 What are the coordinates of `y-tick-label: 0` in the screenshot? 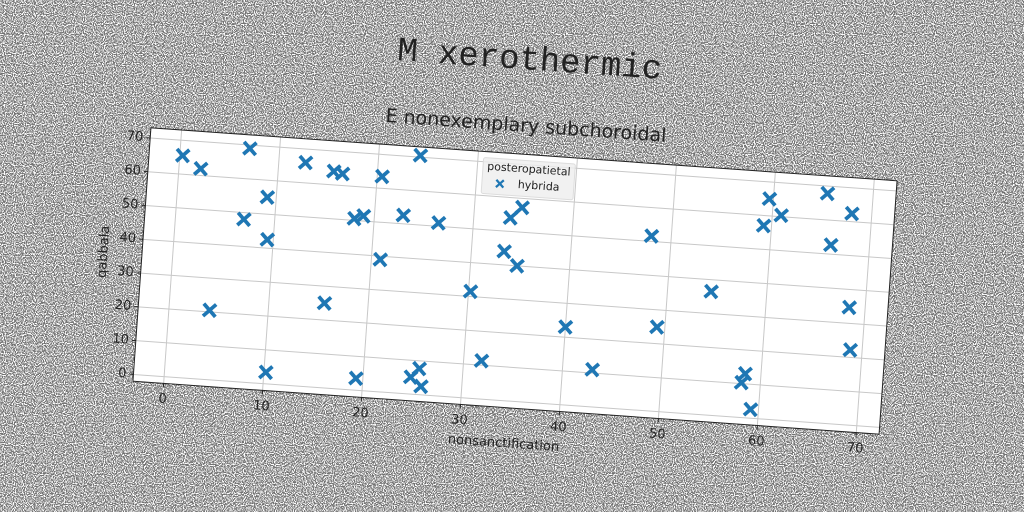 It's located at (122, 374).